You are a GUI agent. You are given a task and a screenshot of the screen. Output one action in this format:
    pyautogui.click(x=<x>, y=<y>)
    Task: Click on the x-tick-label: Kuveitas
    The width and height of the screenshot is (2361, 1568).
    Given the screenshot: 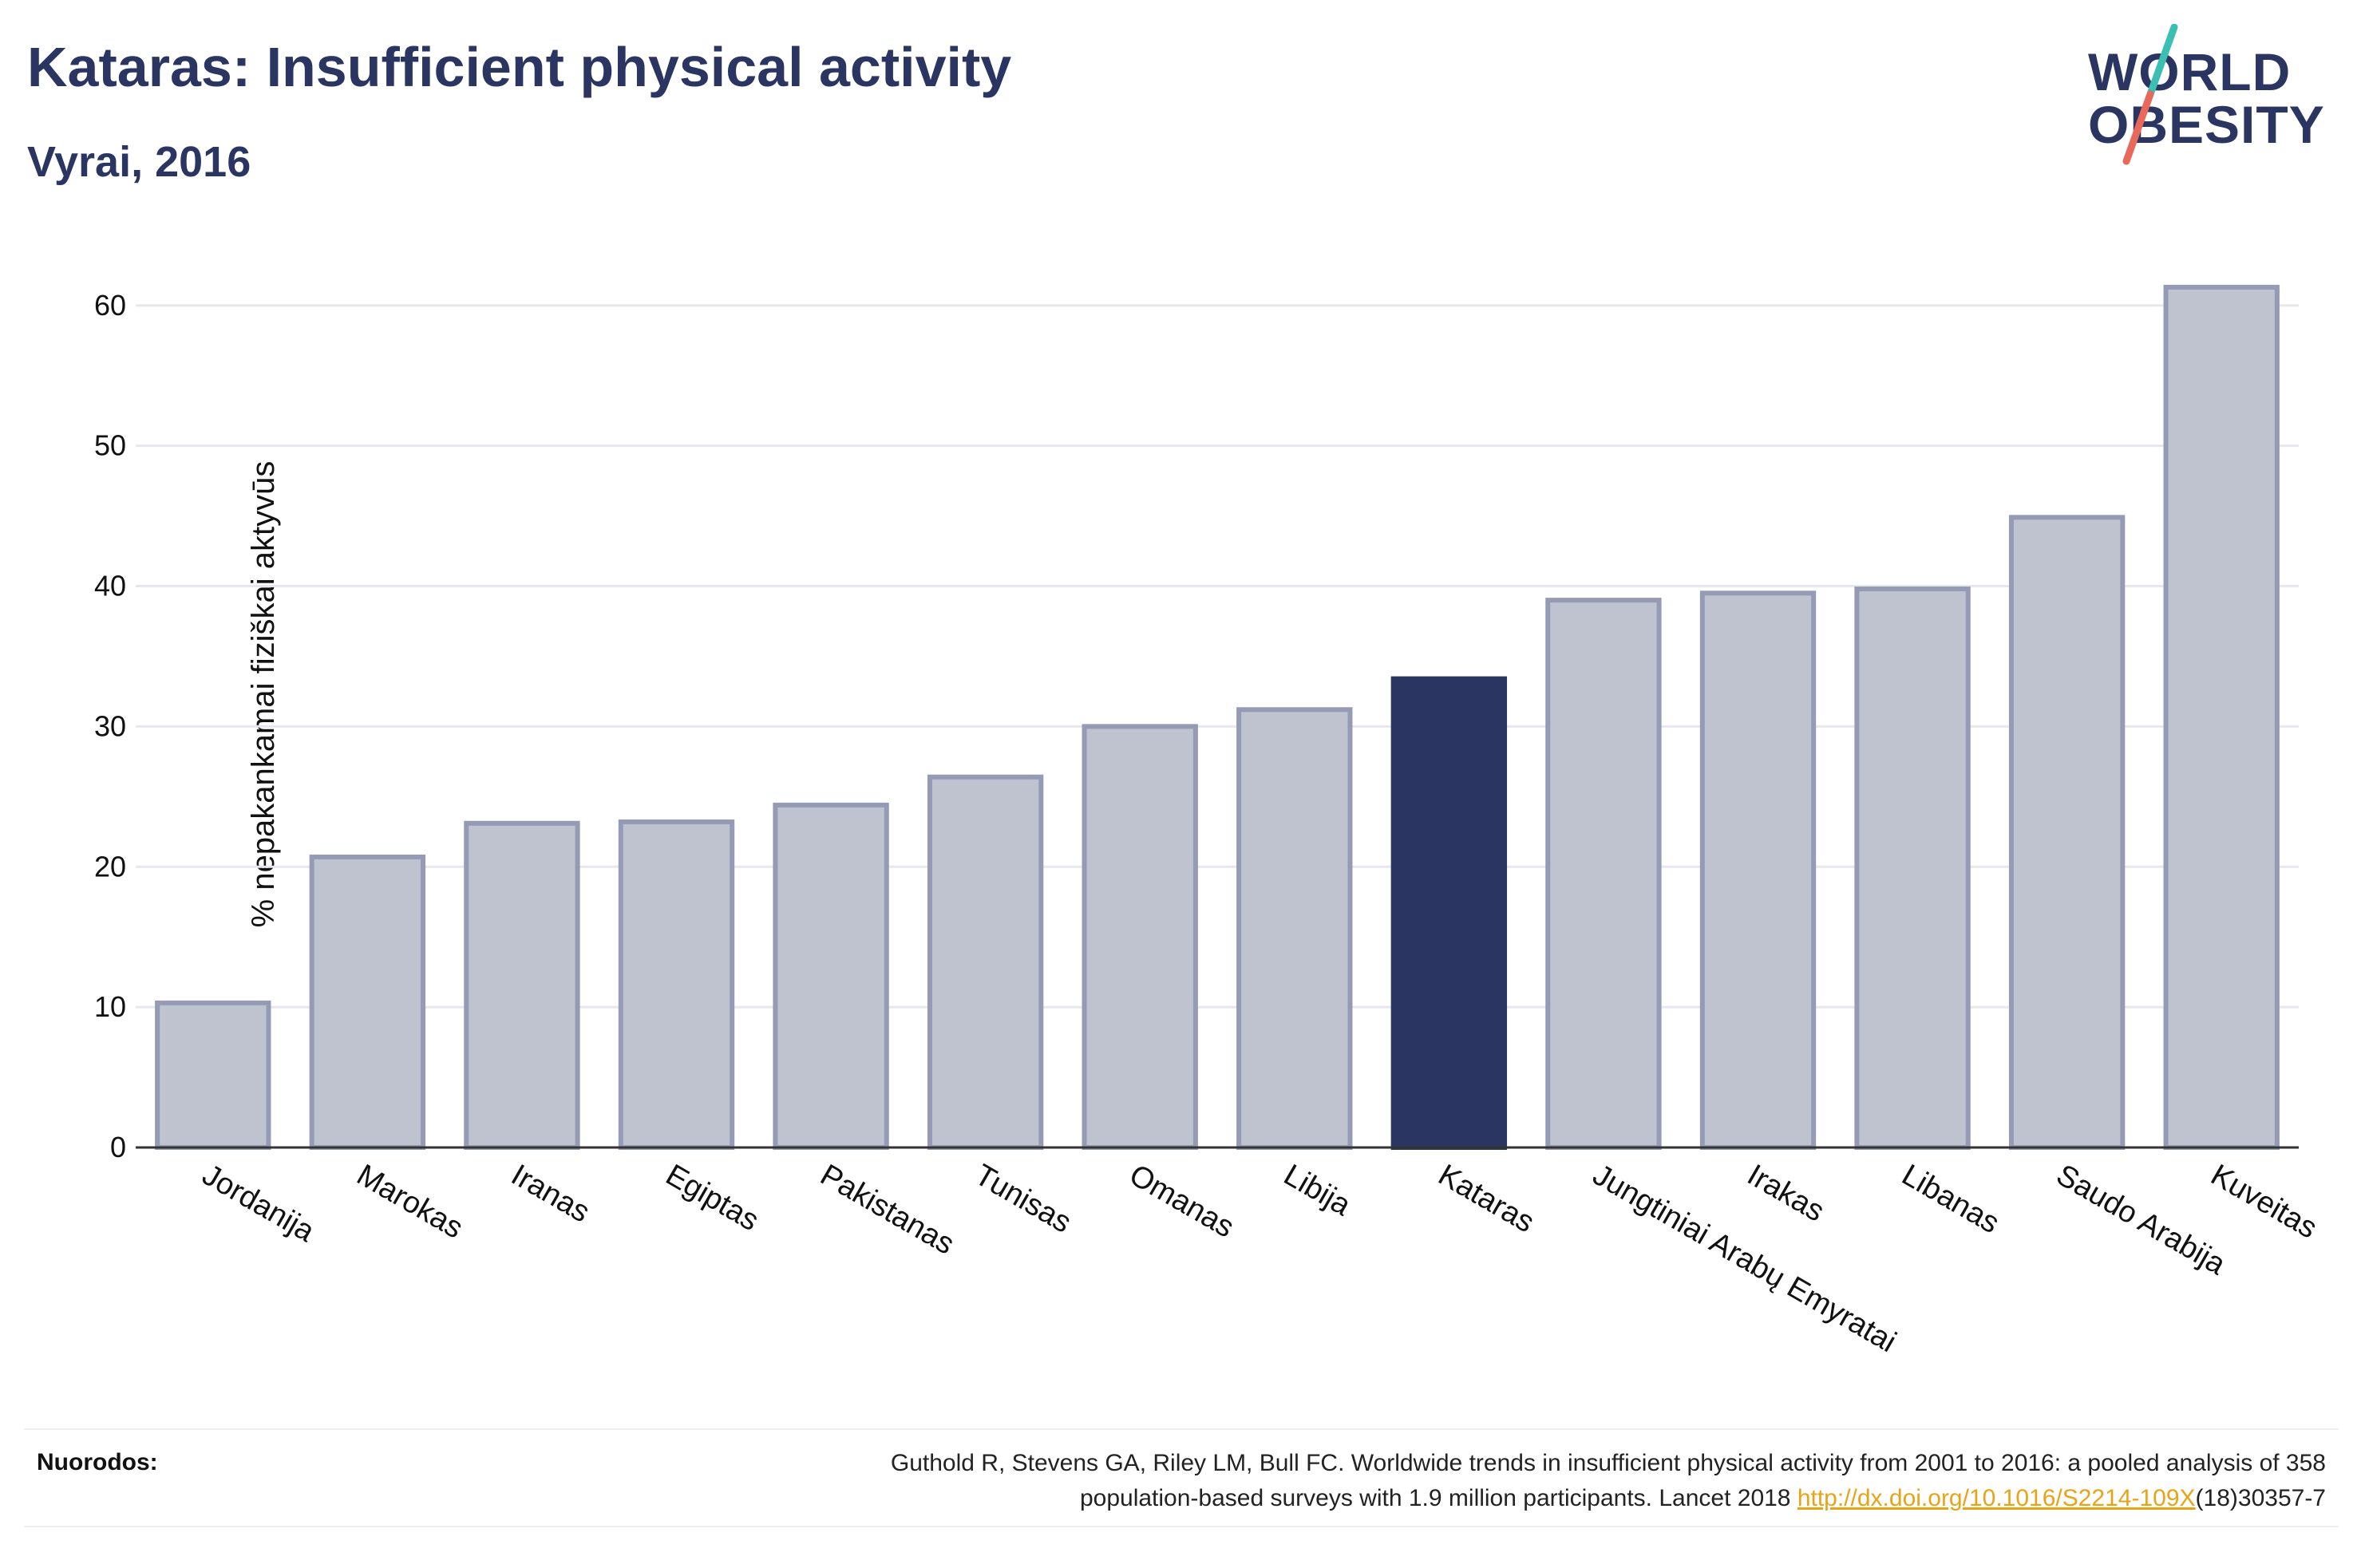 What is the action you would take?
    pyautogui.click(x=2264, y=1201)
    